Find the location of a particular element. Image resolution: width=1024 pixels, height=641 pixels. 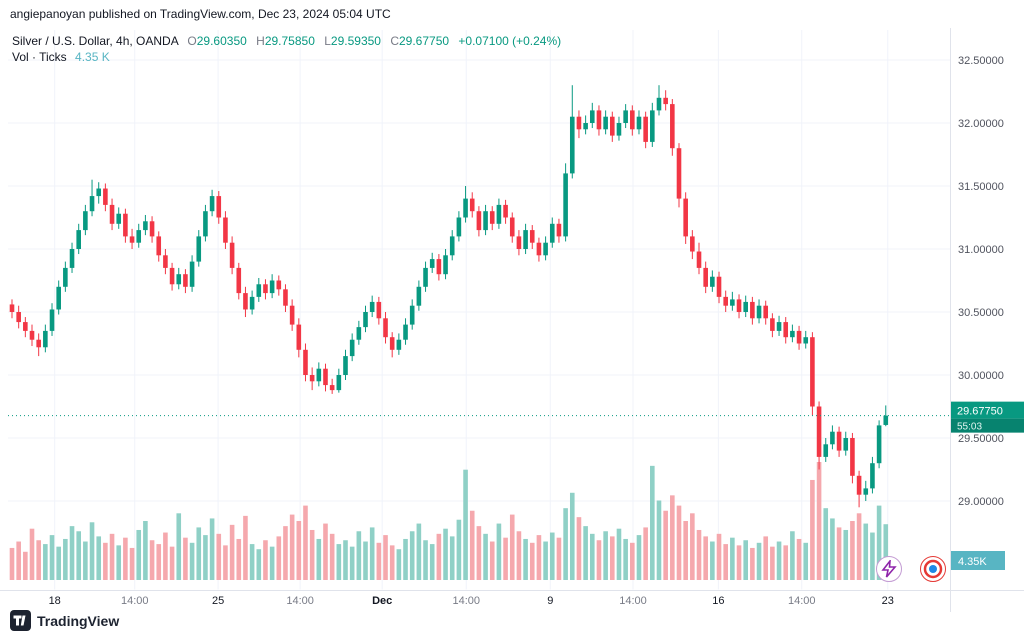

avatar-icon is located at coordinates (933, 569).